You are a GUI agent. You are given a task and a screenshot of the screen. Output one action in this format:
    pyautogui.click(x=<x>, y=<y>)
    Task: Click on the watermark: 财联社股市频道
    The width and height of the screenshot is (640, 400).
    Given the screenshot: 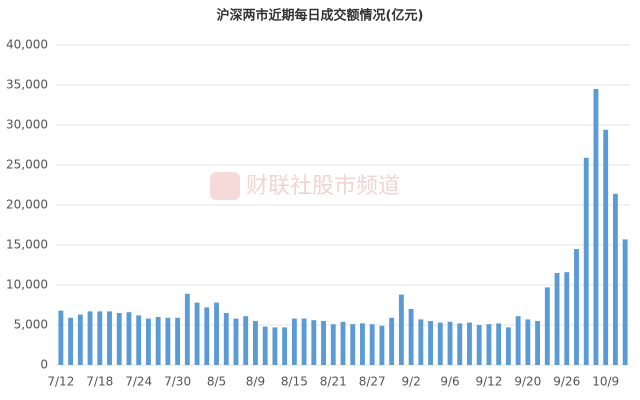 What is the action you would take?
    pyautogui.click(x=323, y=186)
    